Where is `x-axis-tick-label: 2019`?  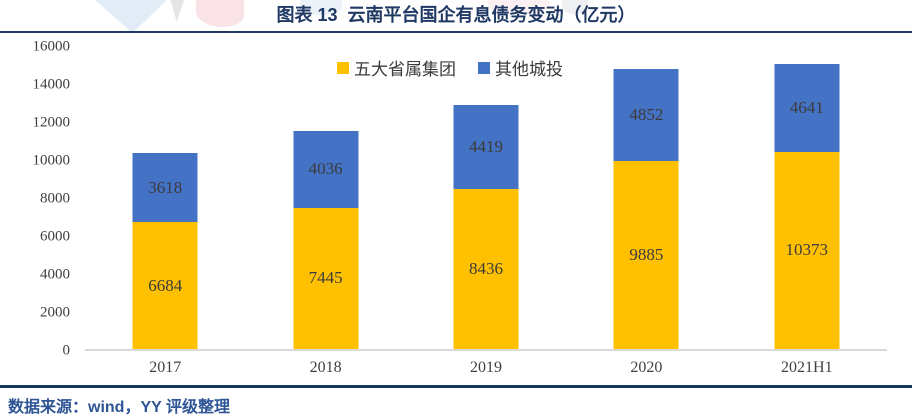 x-axis-tick-label: 2019 is located at coordinates (486, 367).